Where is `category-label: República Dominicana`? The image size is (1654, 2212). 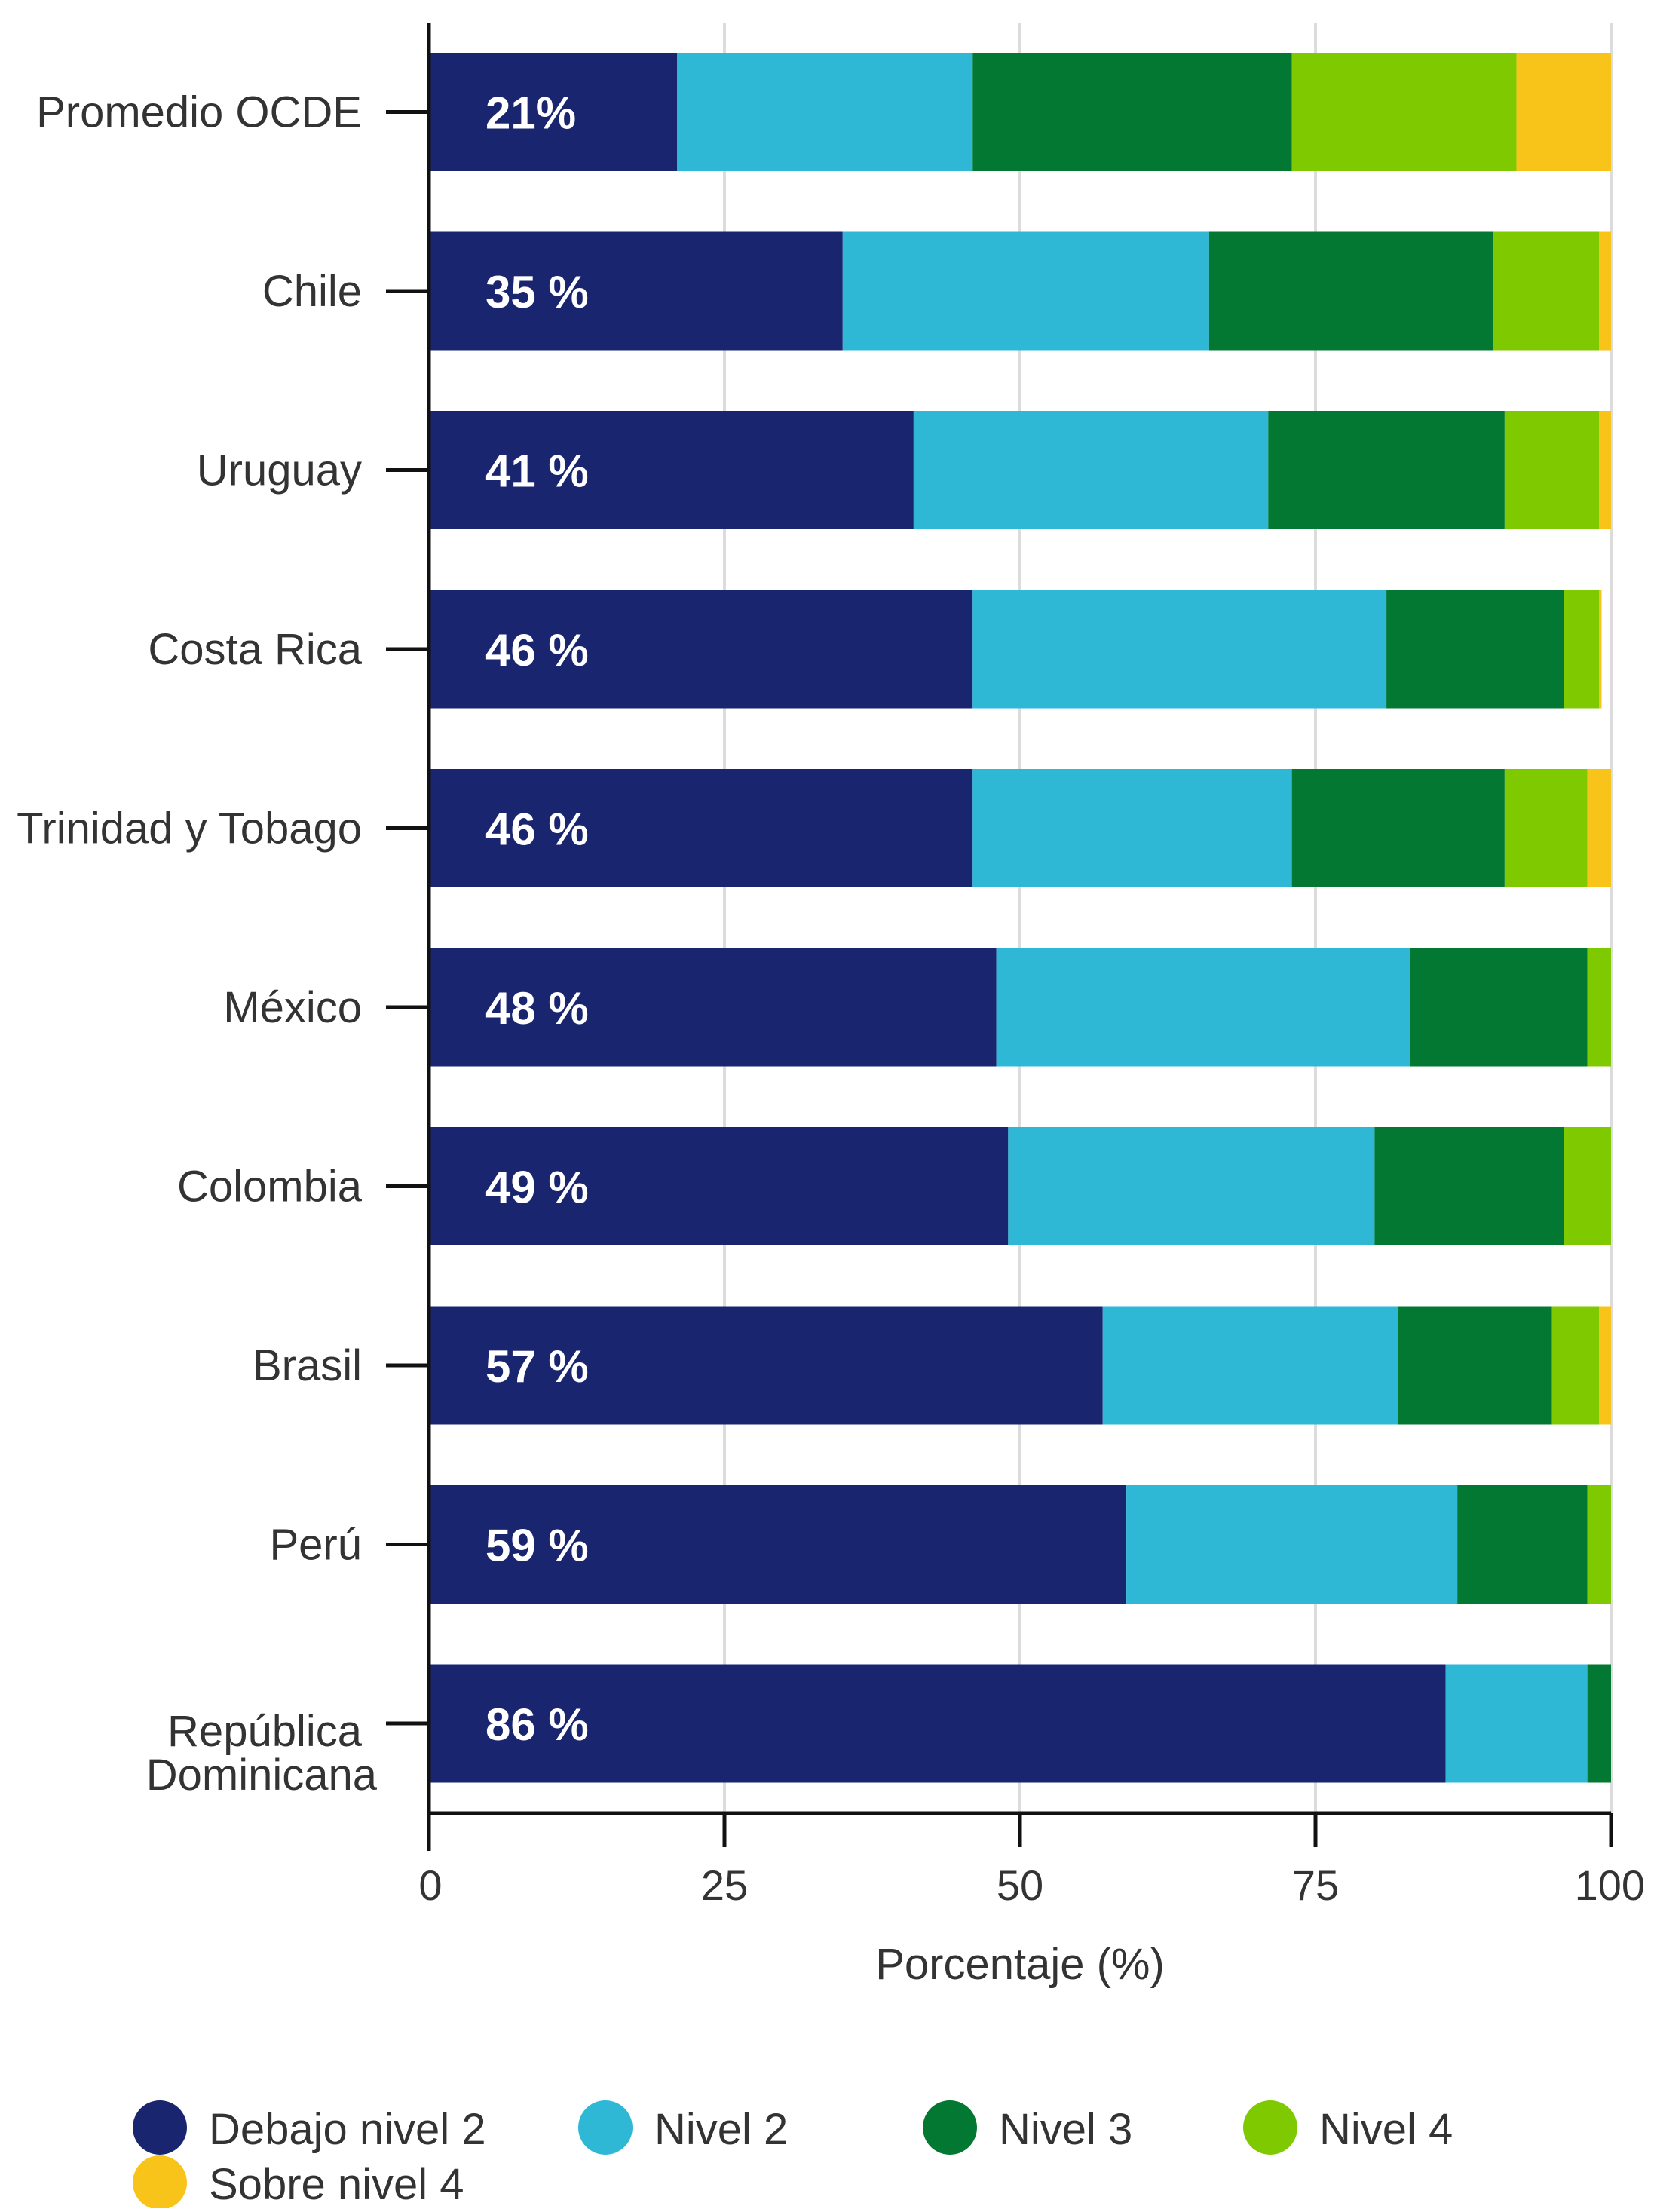
category-label: República Dominicana is located at coordinates (262, 1753).